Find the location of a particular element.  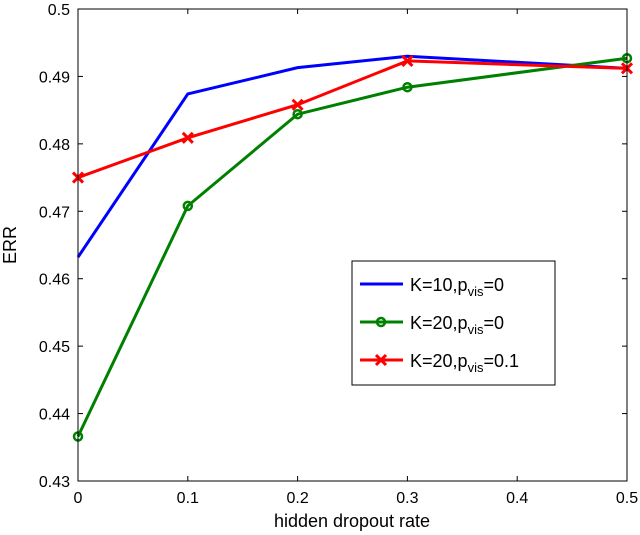

y-tick-label: 0.46 is located at coordinates (54, 280).